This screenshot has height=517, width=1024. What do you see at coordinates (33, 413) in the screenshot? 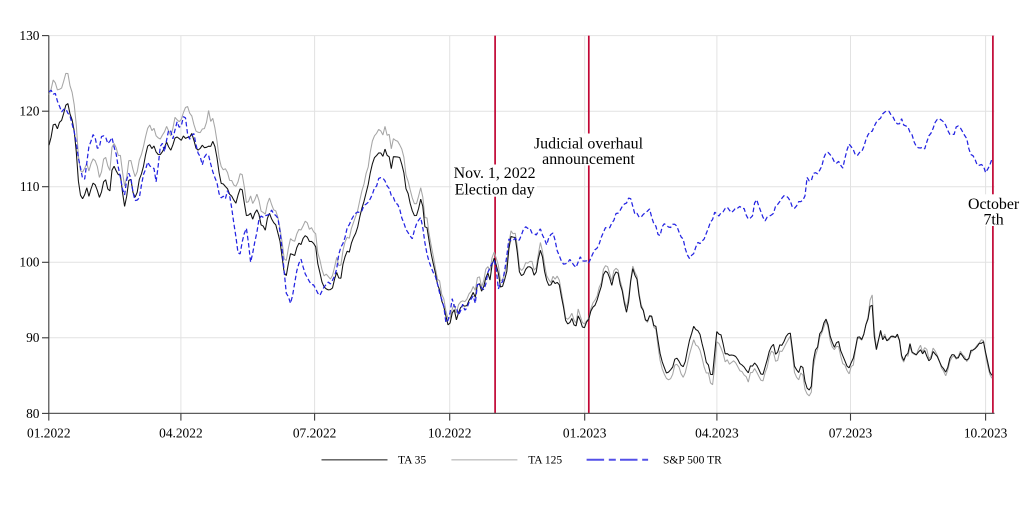
I see `svg-text: 80` at bounding box center [33, 413].